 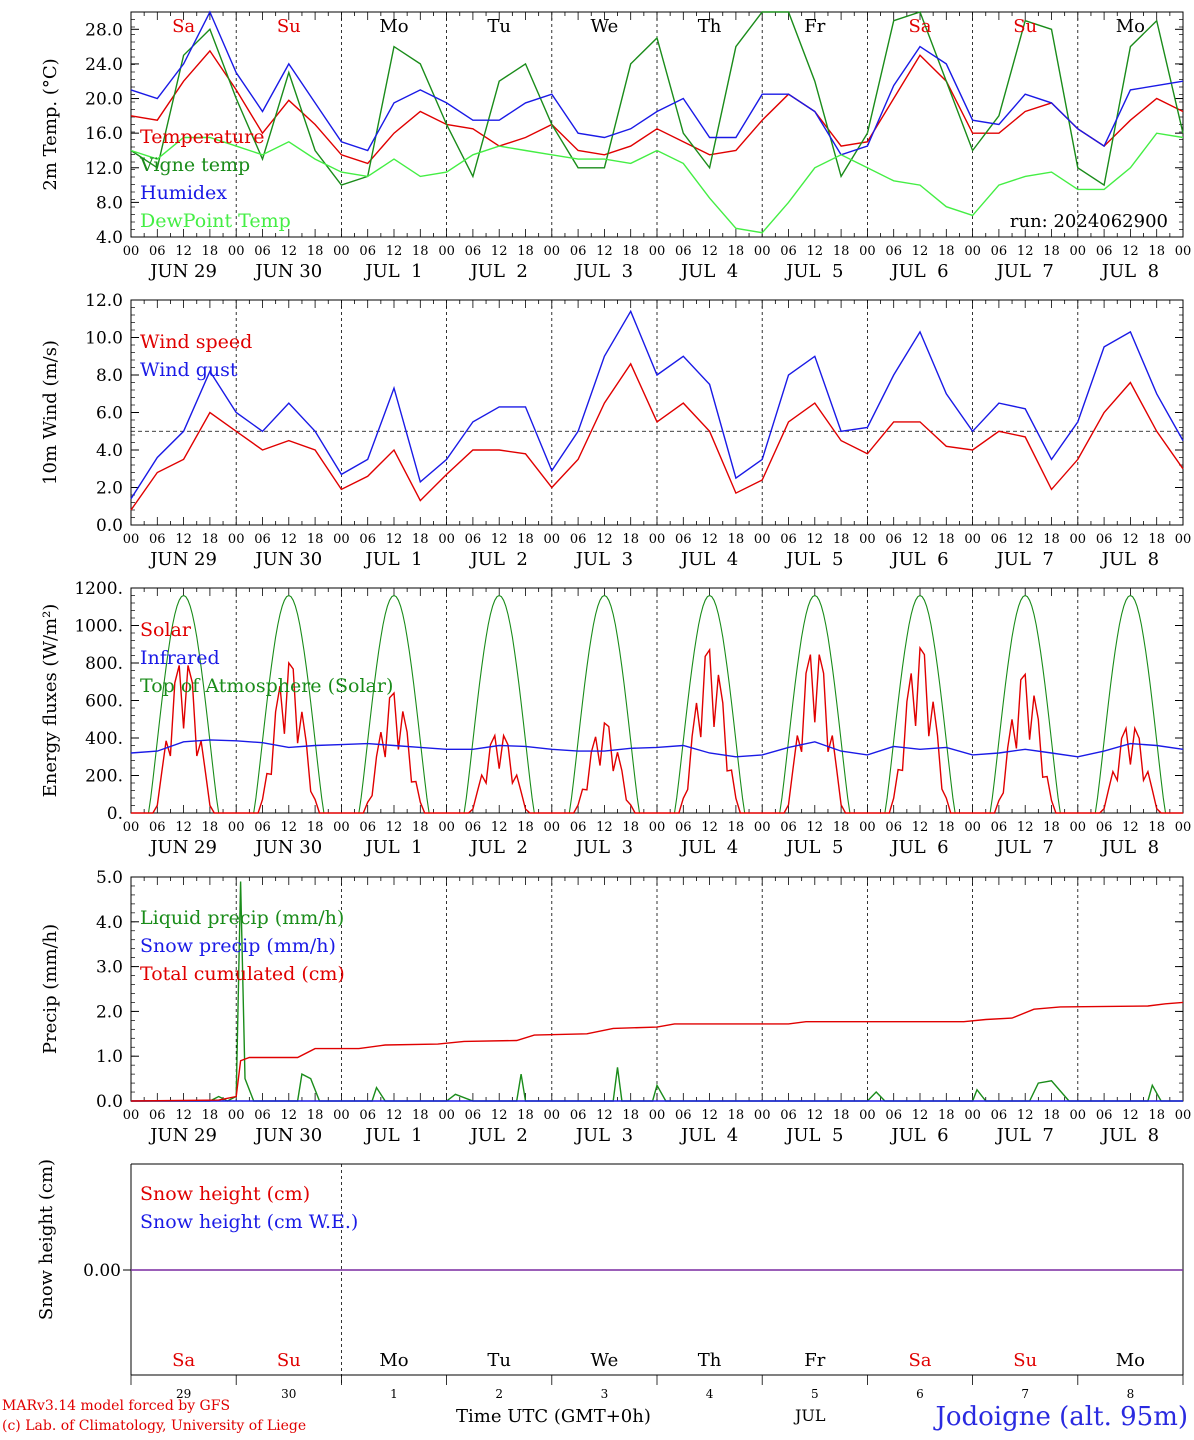 I want to click on weekday-label: Fr, so click(x=814, y=26).